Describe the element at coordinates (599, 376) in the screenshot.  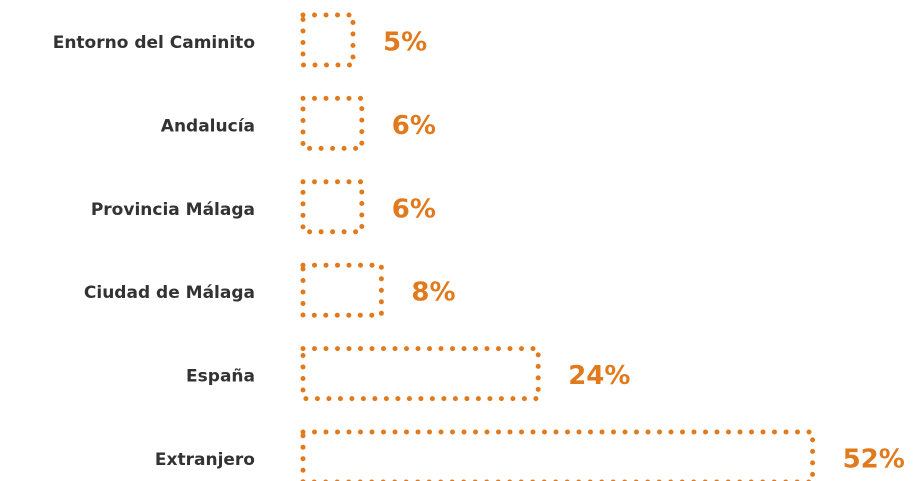
I see `value-label: 24%` at that location.